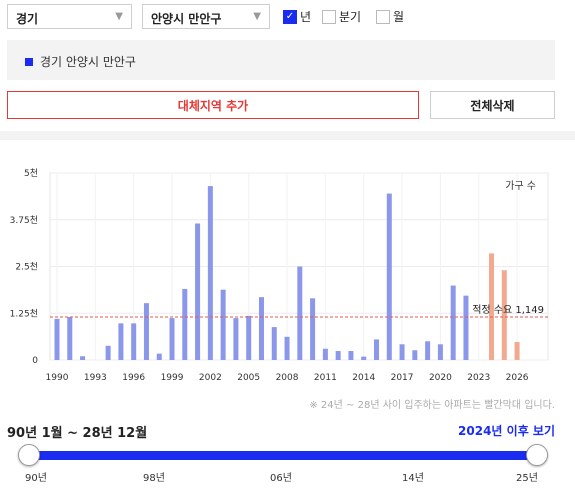 This screenshot has width=575, height=491. Describe the element at coordinates (287, 135) in the screenshot. I see `section-divider` at that location.